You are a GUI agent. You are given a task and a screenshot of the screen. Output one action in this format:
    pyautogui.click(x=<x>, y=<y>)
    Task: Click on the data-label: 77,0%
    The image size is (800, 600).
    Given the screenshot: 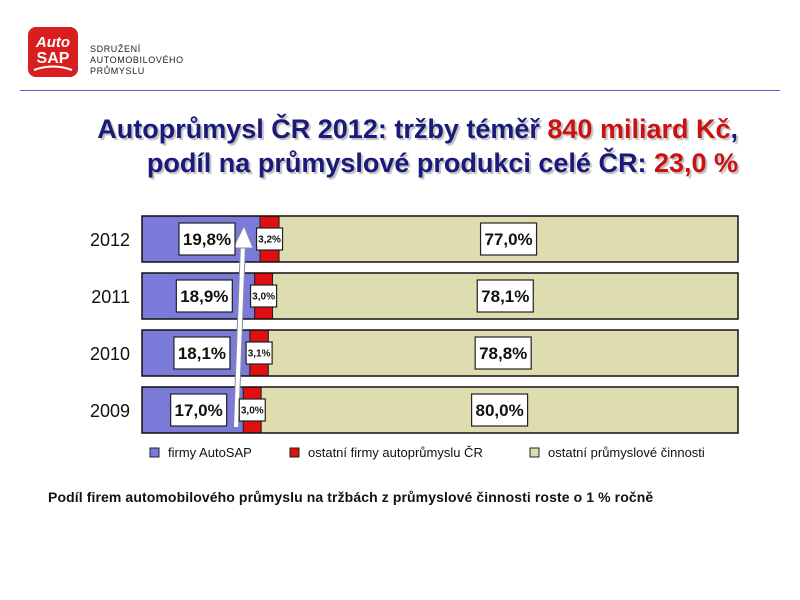 What is the action you would take?
    pyautogui.click(x=508, y=239)
    